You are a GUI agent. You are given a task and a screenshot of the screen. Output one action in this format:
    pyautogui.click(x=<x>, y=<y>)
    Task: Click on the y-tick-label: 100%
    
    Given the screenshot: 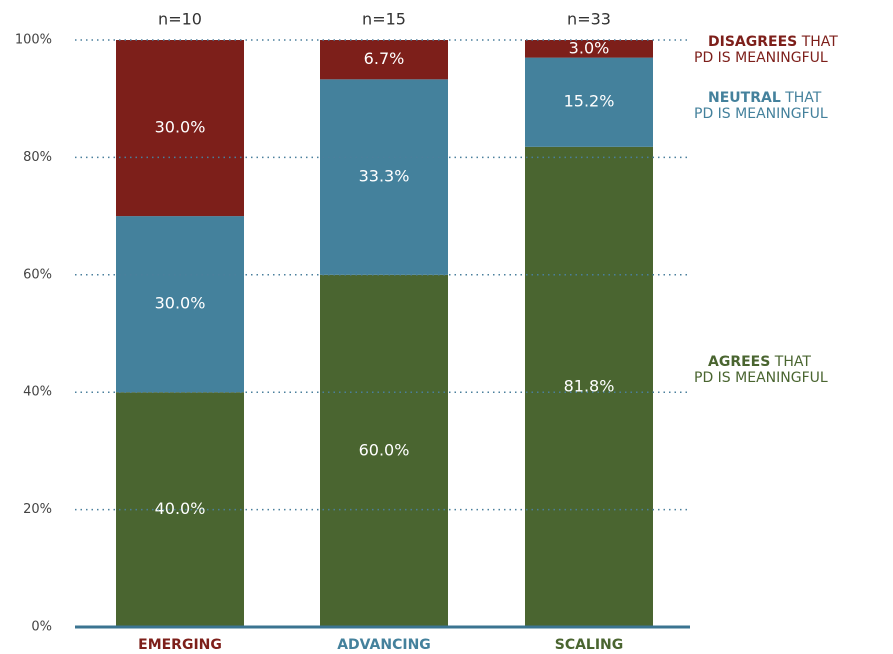 What is the action you would take?
    pyautogui.click(x=33, y=40)
    